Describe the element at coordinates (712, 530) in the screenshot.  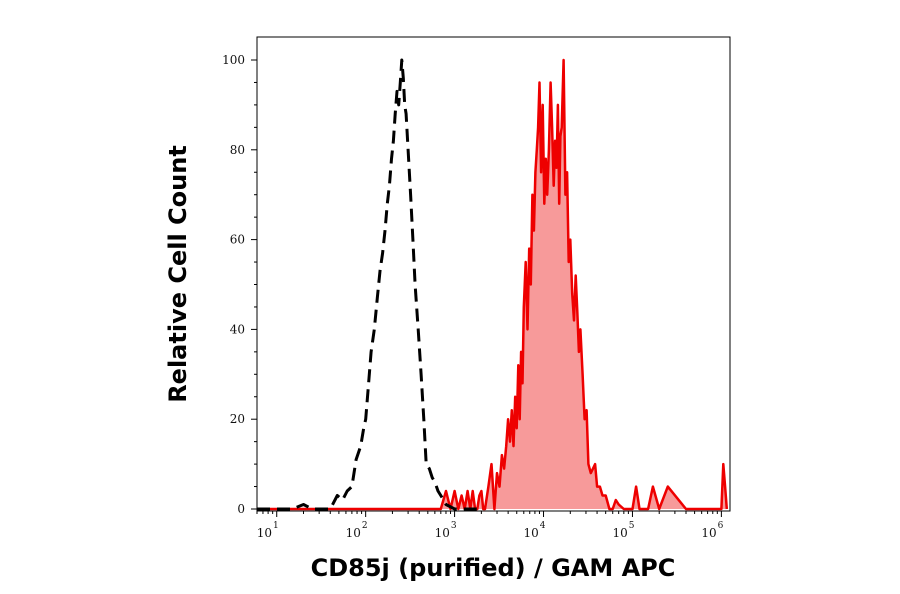
I see `x-tick-label: 10⁶` at that location.